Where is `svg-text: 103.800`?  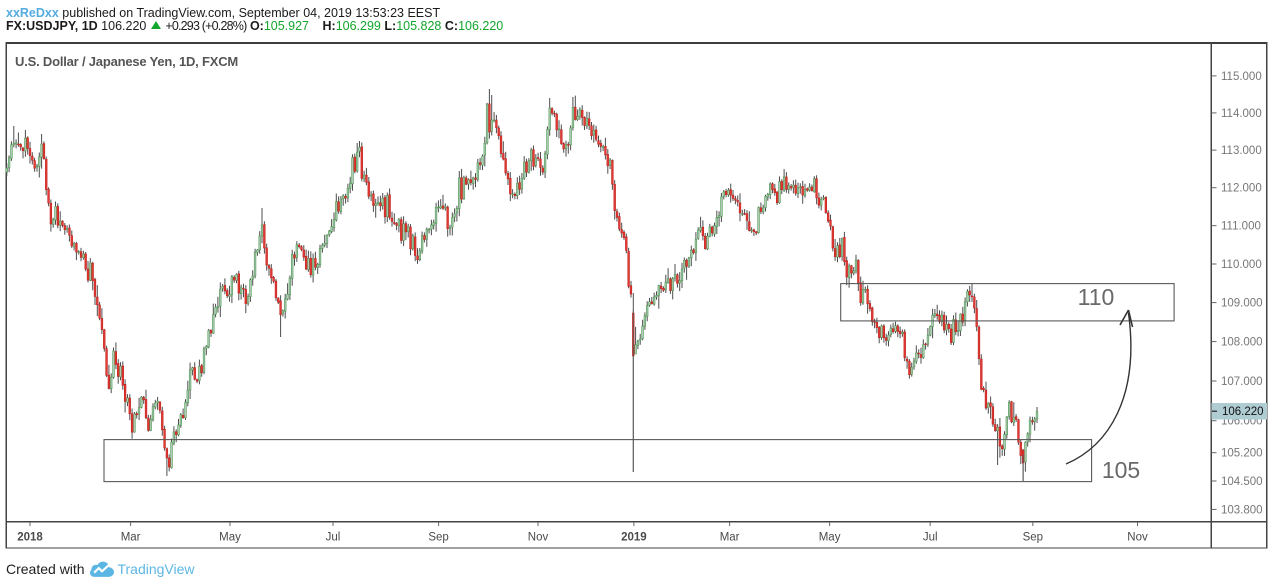
svg-text: 103.800 is located at coordinates (1242, 510).